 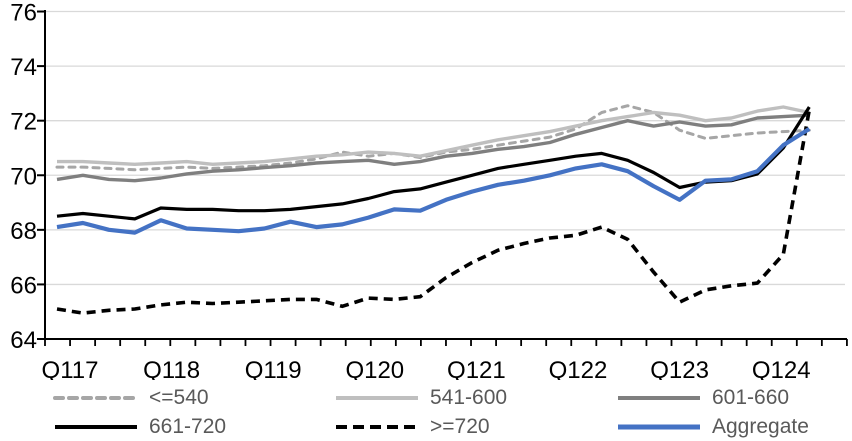 I want to click on legend-item-le540: <=540, so click(x=130, y=398).